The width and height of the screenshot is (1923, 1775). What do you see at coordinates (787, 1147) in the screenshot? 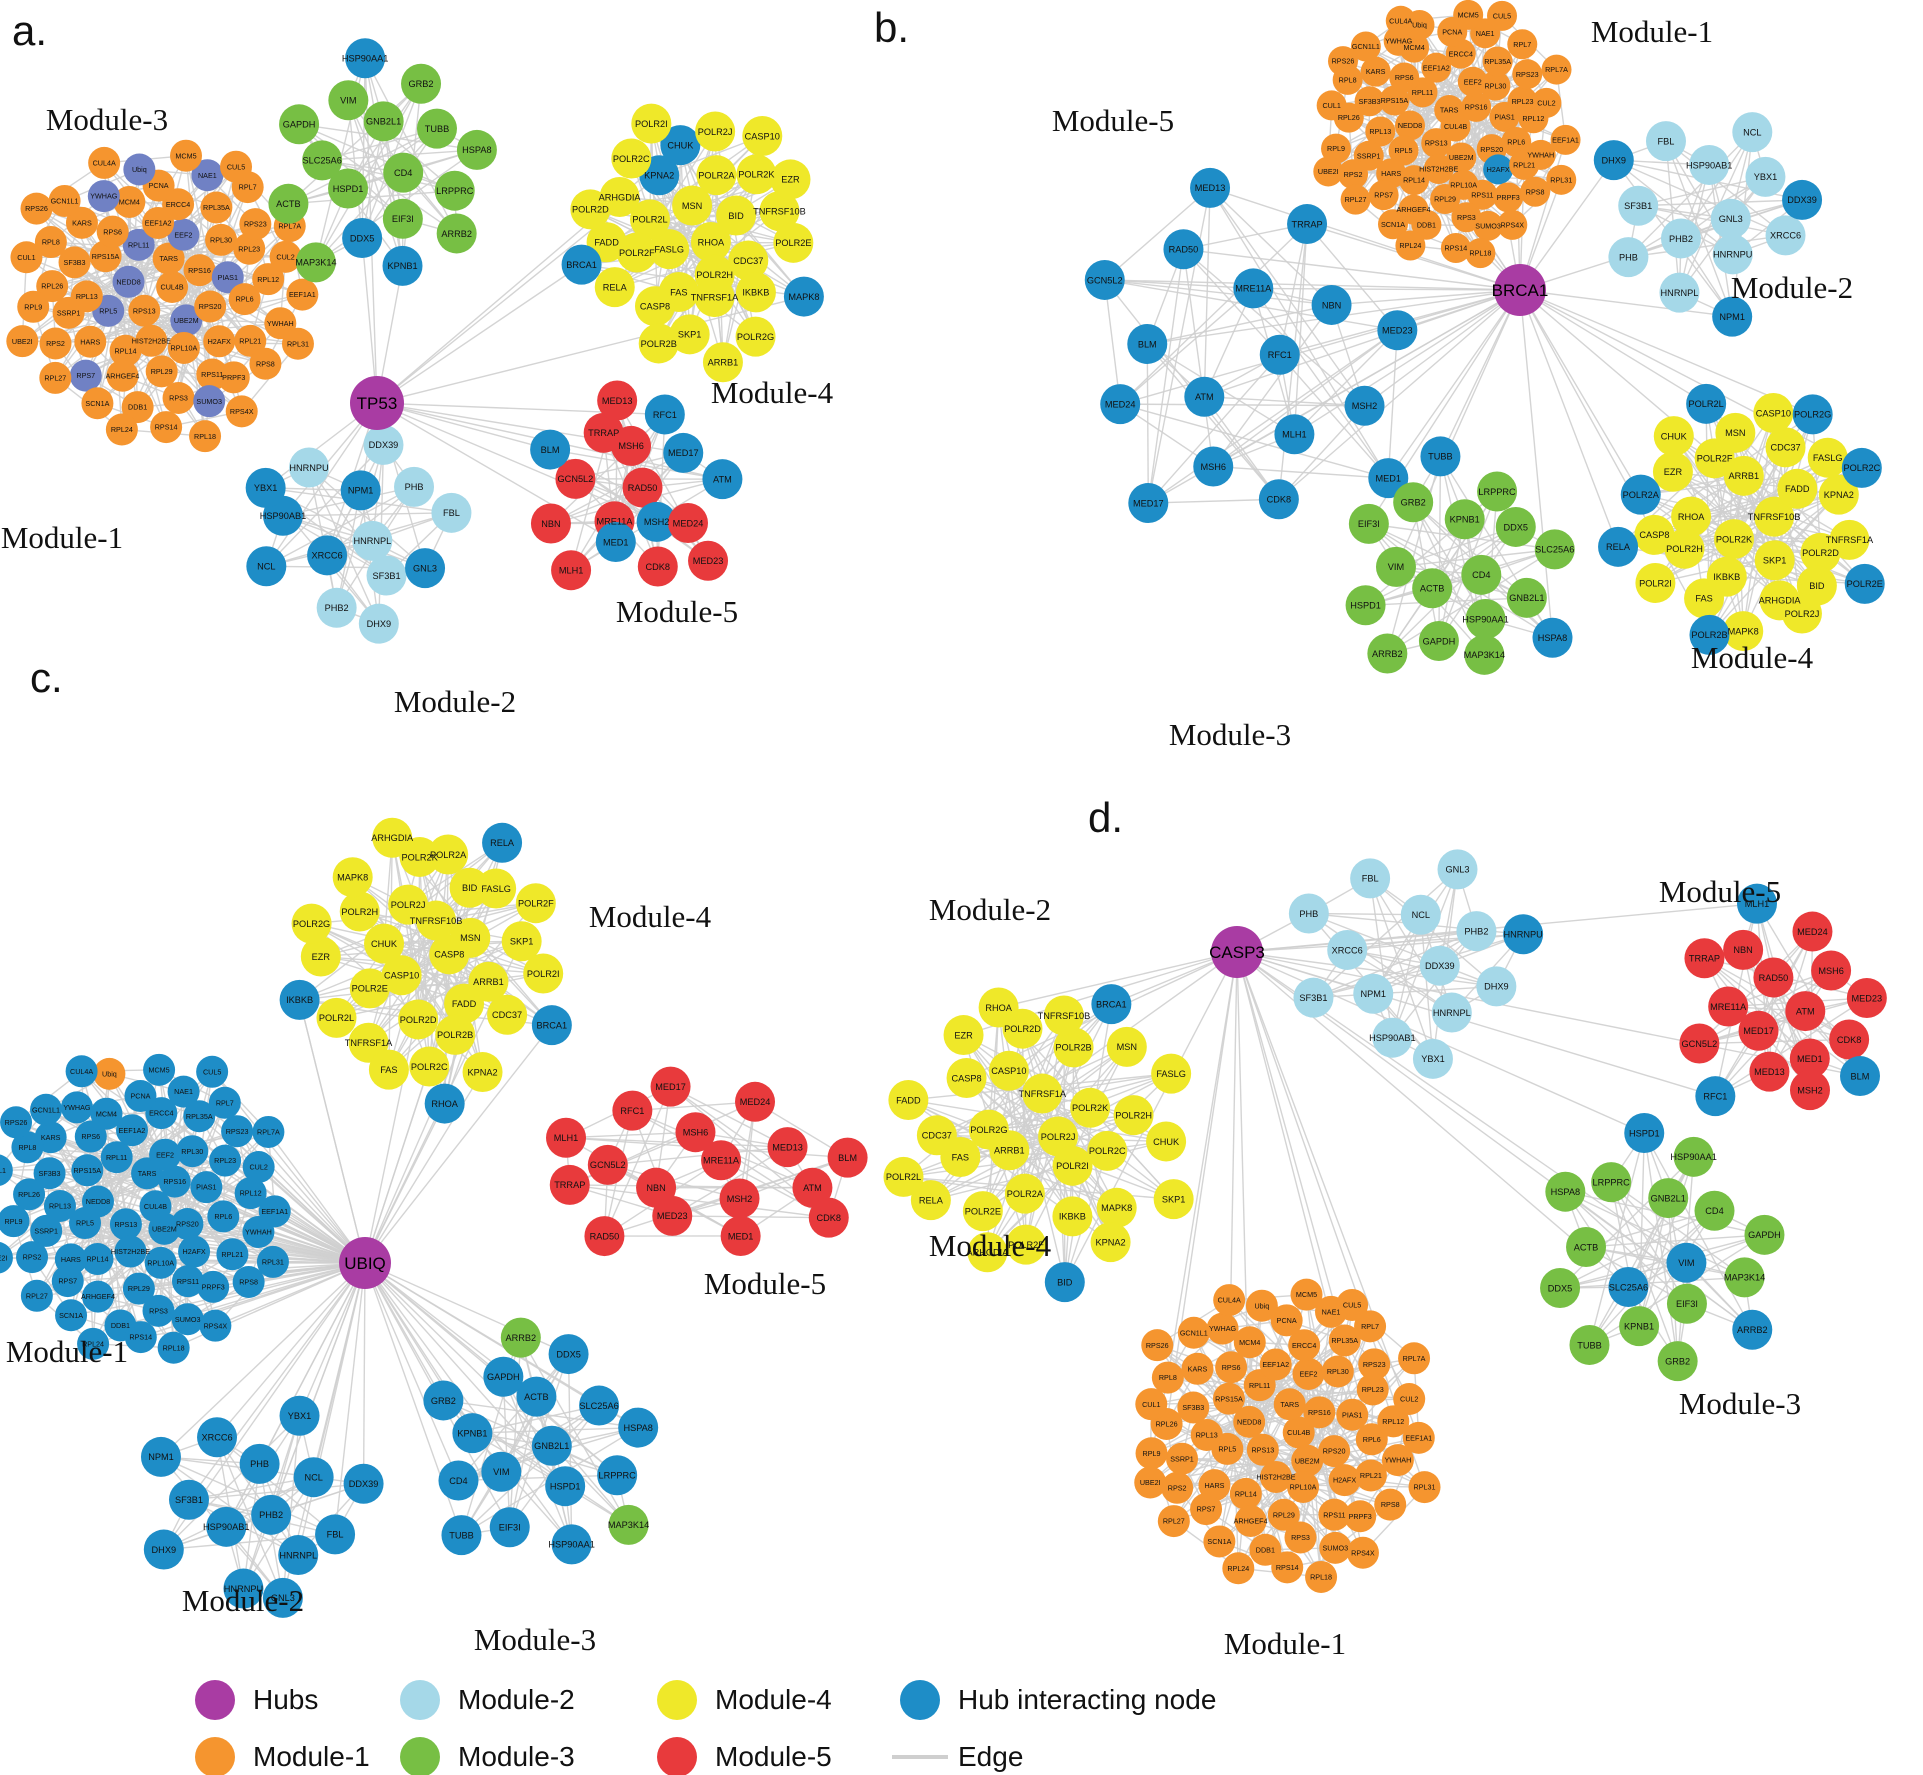
I see `node-MED13` at bounding box center [787, 1147].